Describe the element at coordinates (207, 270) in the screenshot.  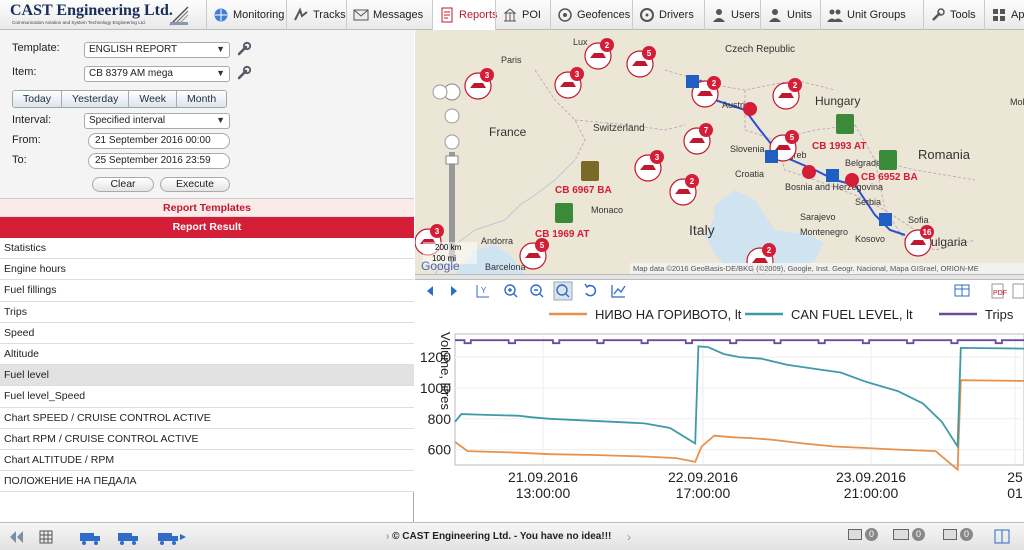
I see `result-item: Engine hours` at that location.